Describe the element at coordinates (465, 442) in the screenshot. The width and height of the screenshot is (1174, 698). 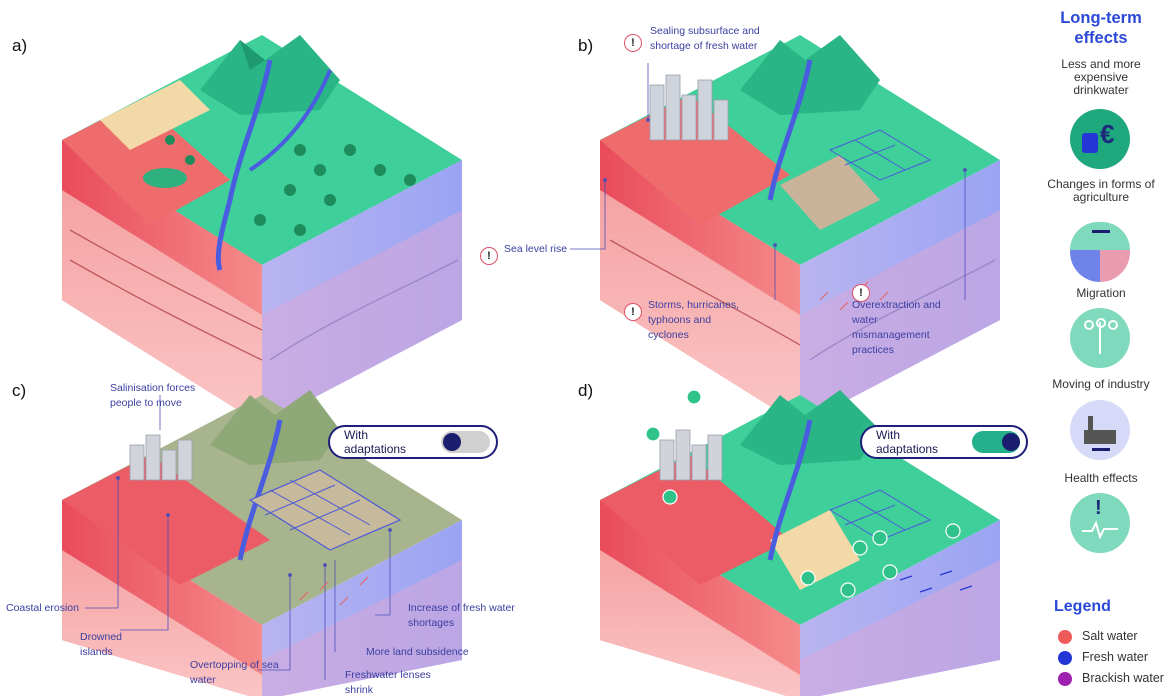
I see `toggle-switch-off` at that location.